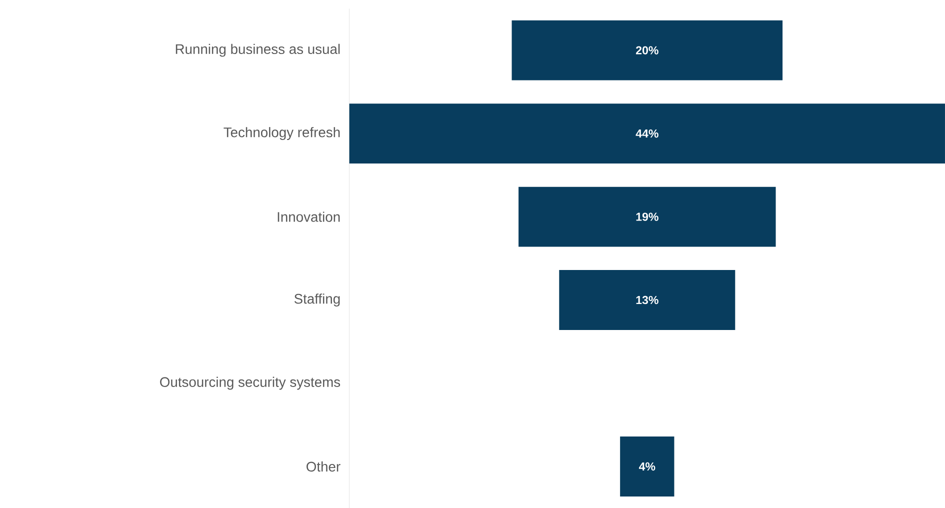 This screenshot has width=945, height=508. I want to click on category-label: Innovation, so click(309, 217).